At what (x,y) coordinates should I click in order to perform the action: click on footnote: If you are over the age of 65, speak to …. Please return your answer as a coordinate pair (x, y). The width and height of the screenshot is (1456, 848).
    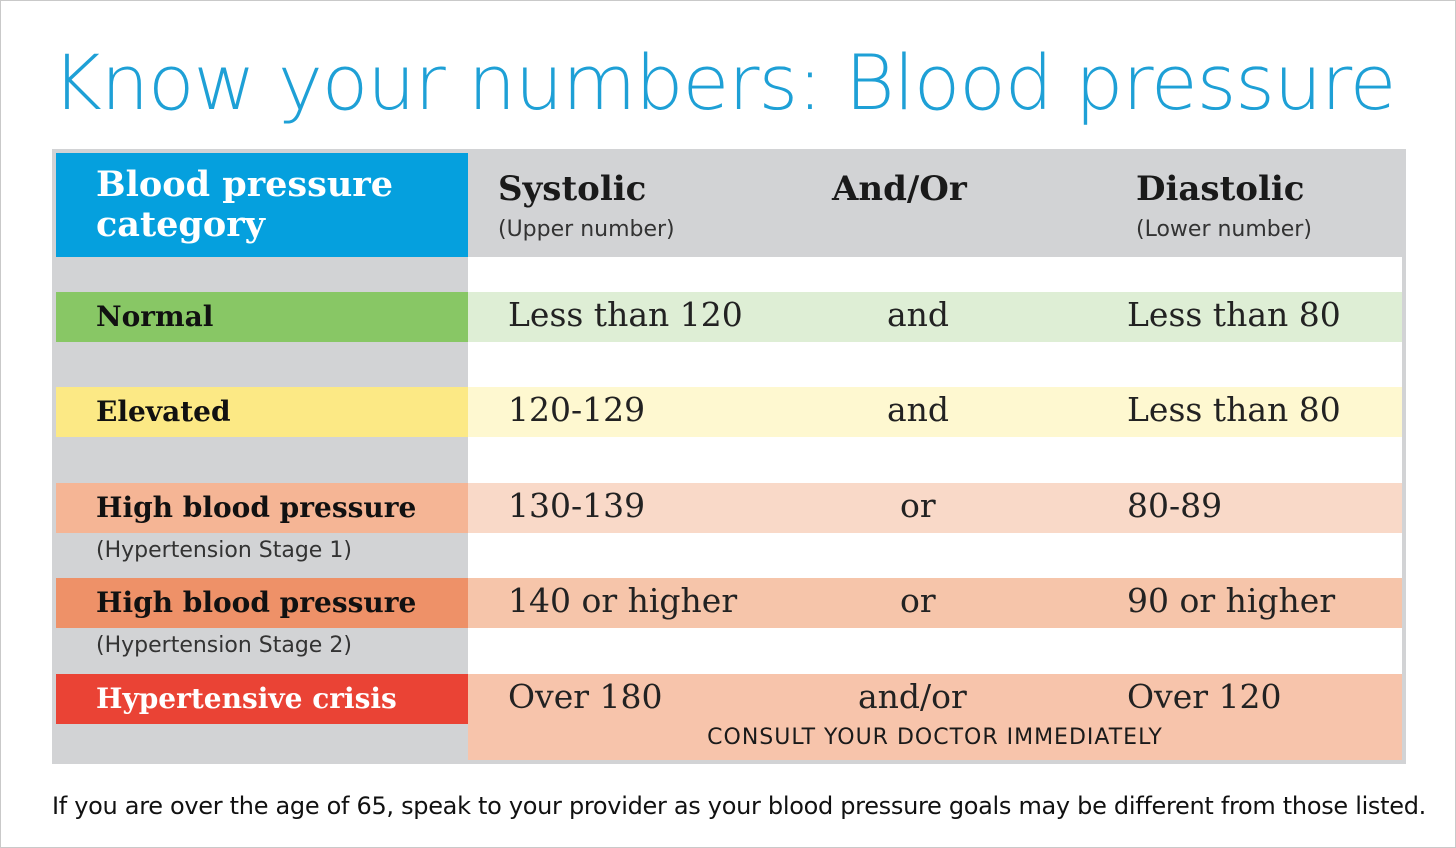
    Looking at the image, I should click on (739, 806).